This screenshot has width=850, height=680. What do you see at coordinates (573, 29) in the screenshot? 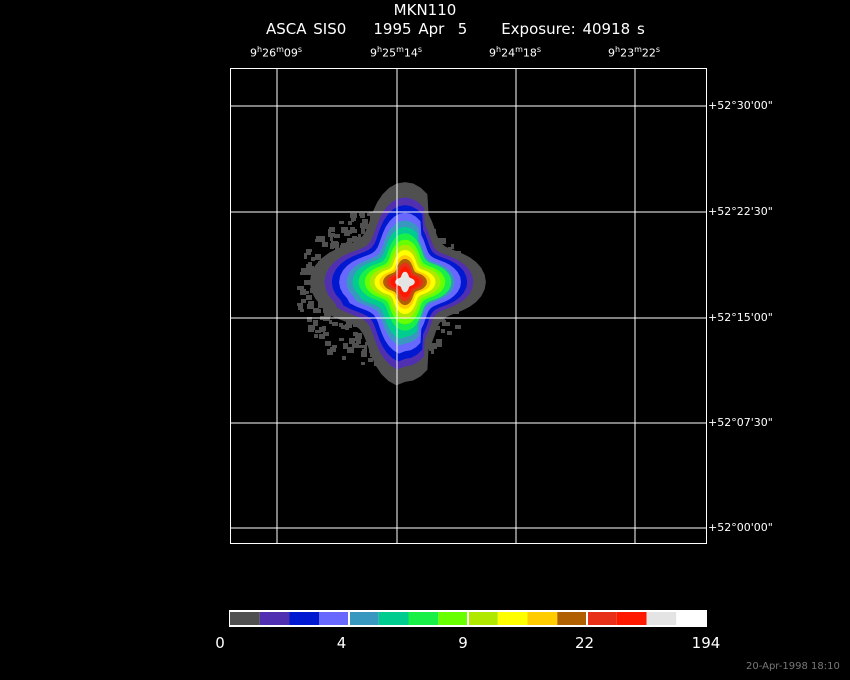
I see `exposure: Exposure: 40918 s` at bounding box center [573, 29].